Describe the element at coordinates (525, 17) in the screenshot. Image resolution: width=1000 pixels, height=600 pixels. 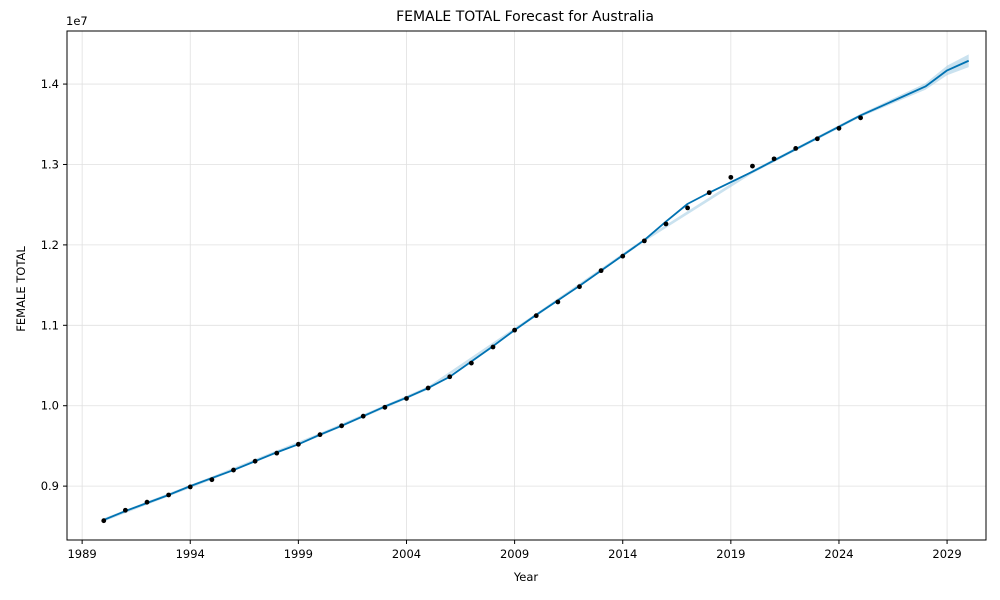
I see `chart-title: FEMALE TOTAL Forecast for Australia` at that location.